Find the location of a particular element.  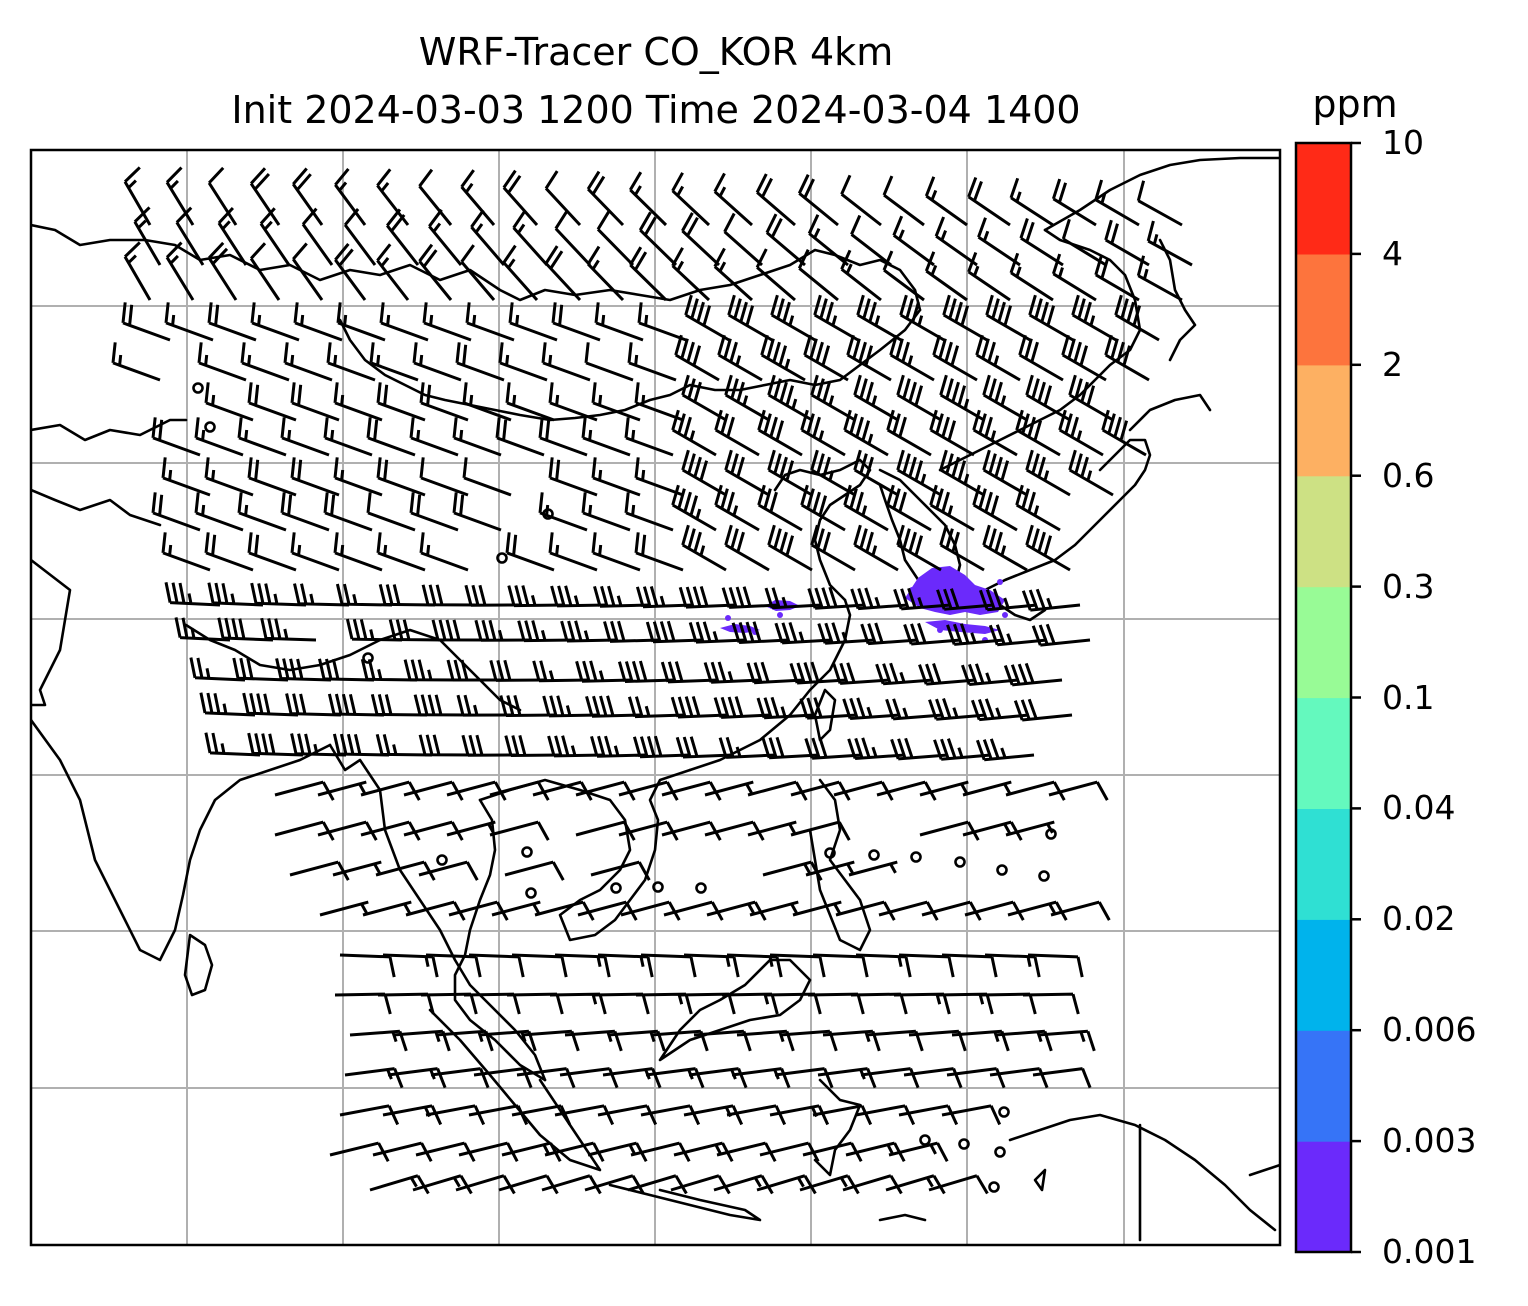

colorbar-tick-label: 0.006 is located at coordinates (1429, 1030).